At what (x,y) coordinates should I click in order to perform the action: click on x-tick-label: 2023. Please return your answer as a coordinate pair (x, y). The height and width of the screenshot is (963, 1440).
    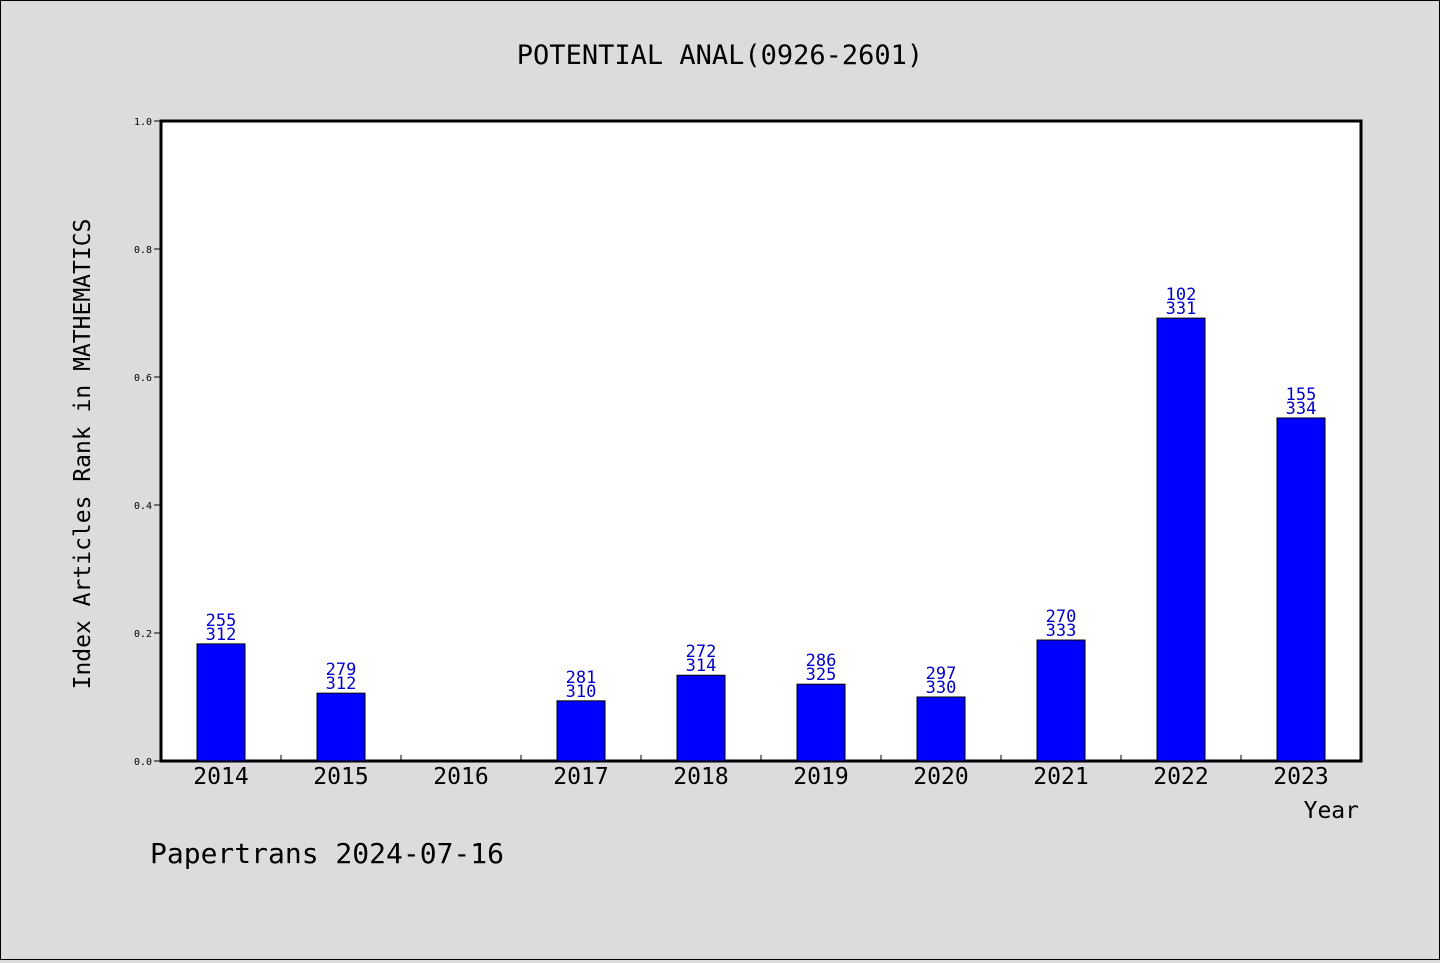
    Looking at the image, I should click on (1300, 777).